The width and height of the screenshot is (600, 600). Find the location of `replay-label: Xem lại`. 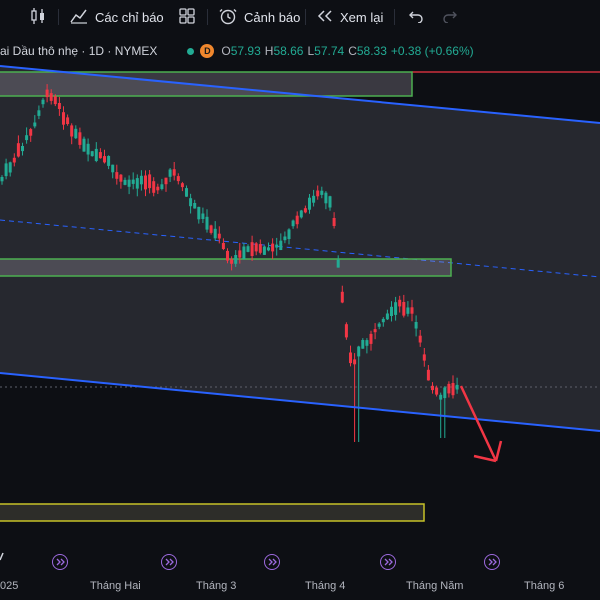

replay-label: Xem lại is located at coordinates (362, 17).